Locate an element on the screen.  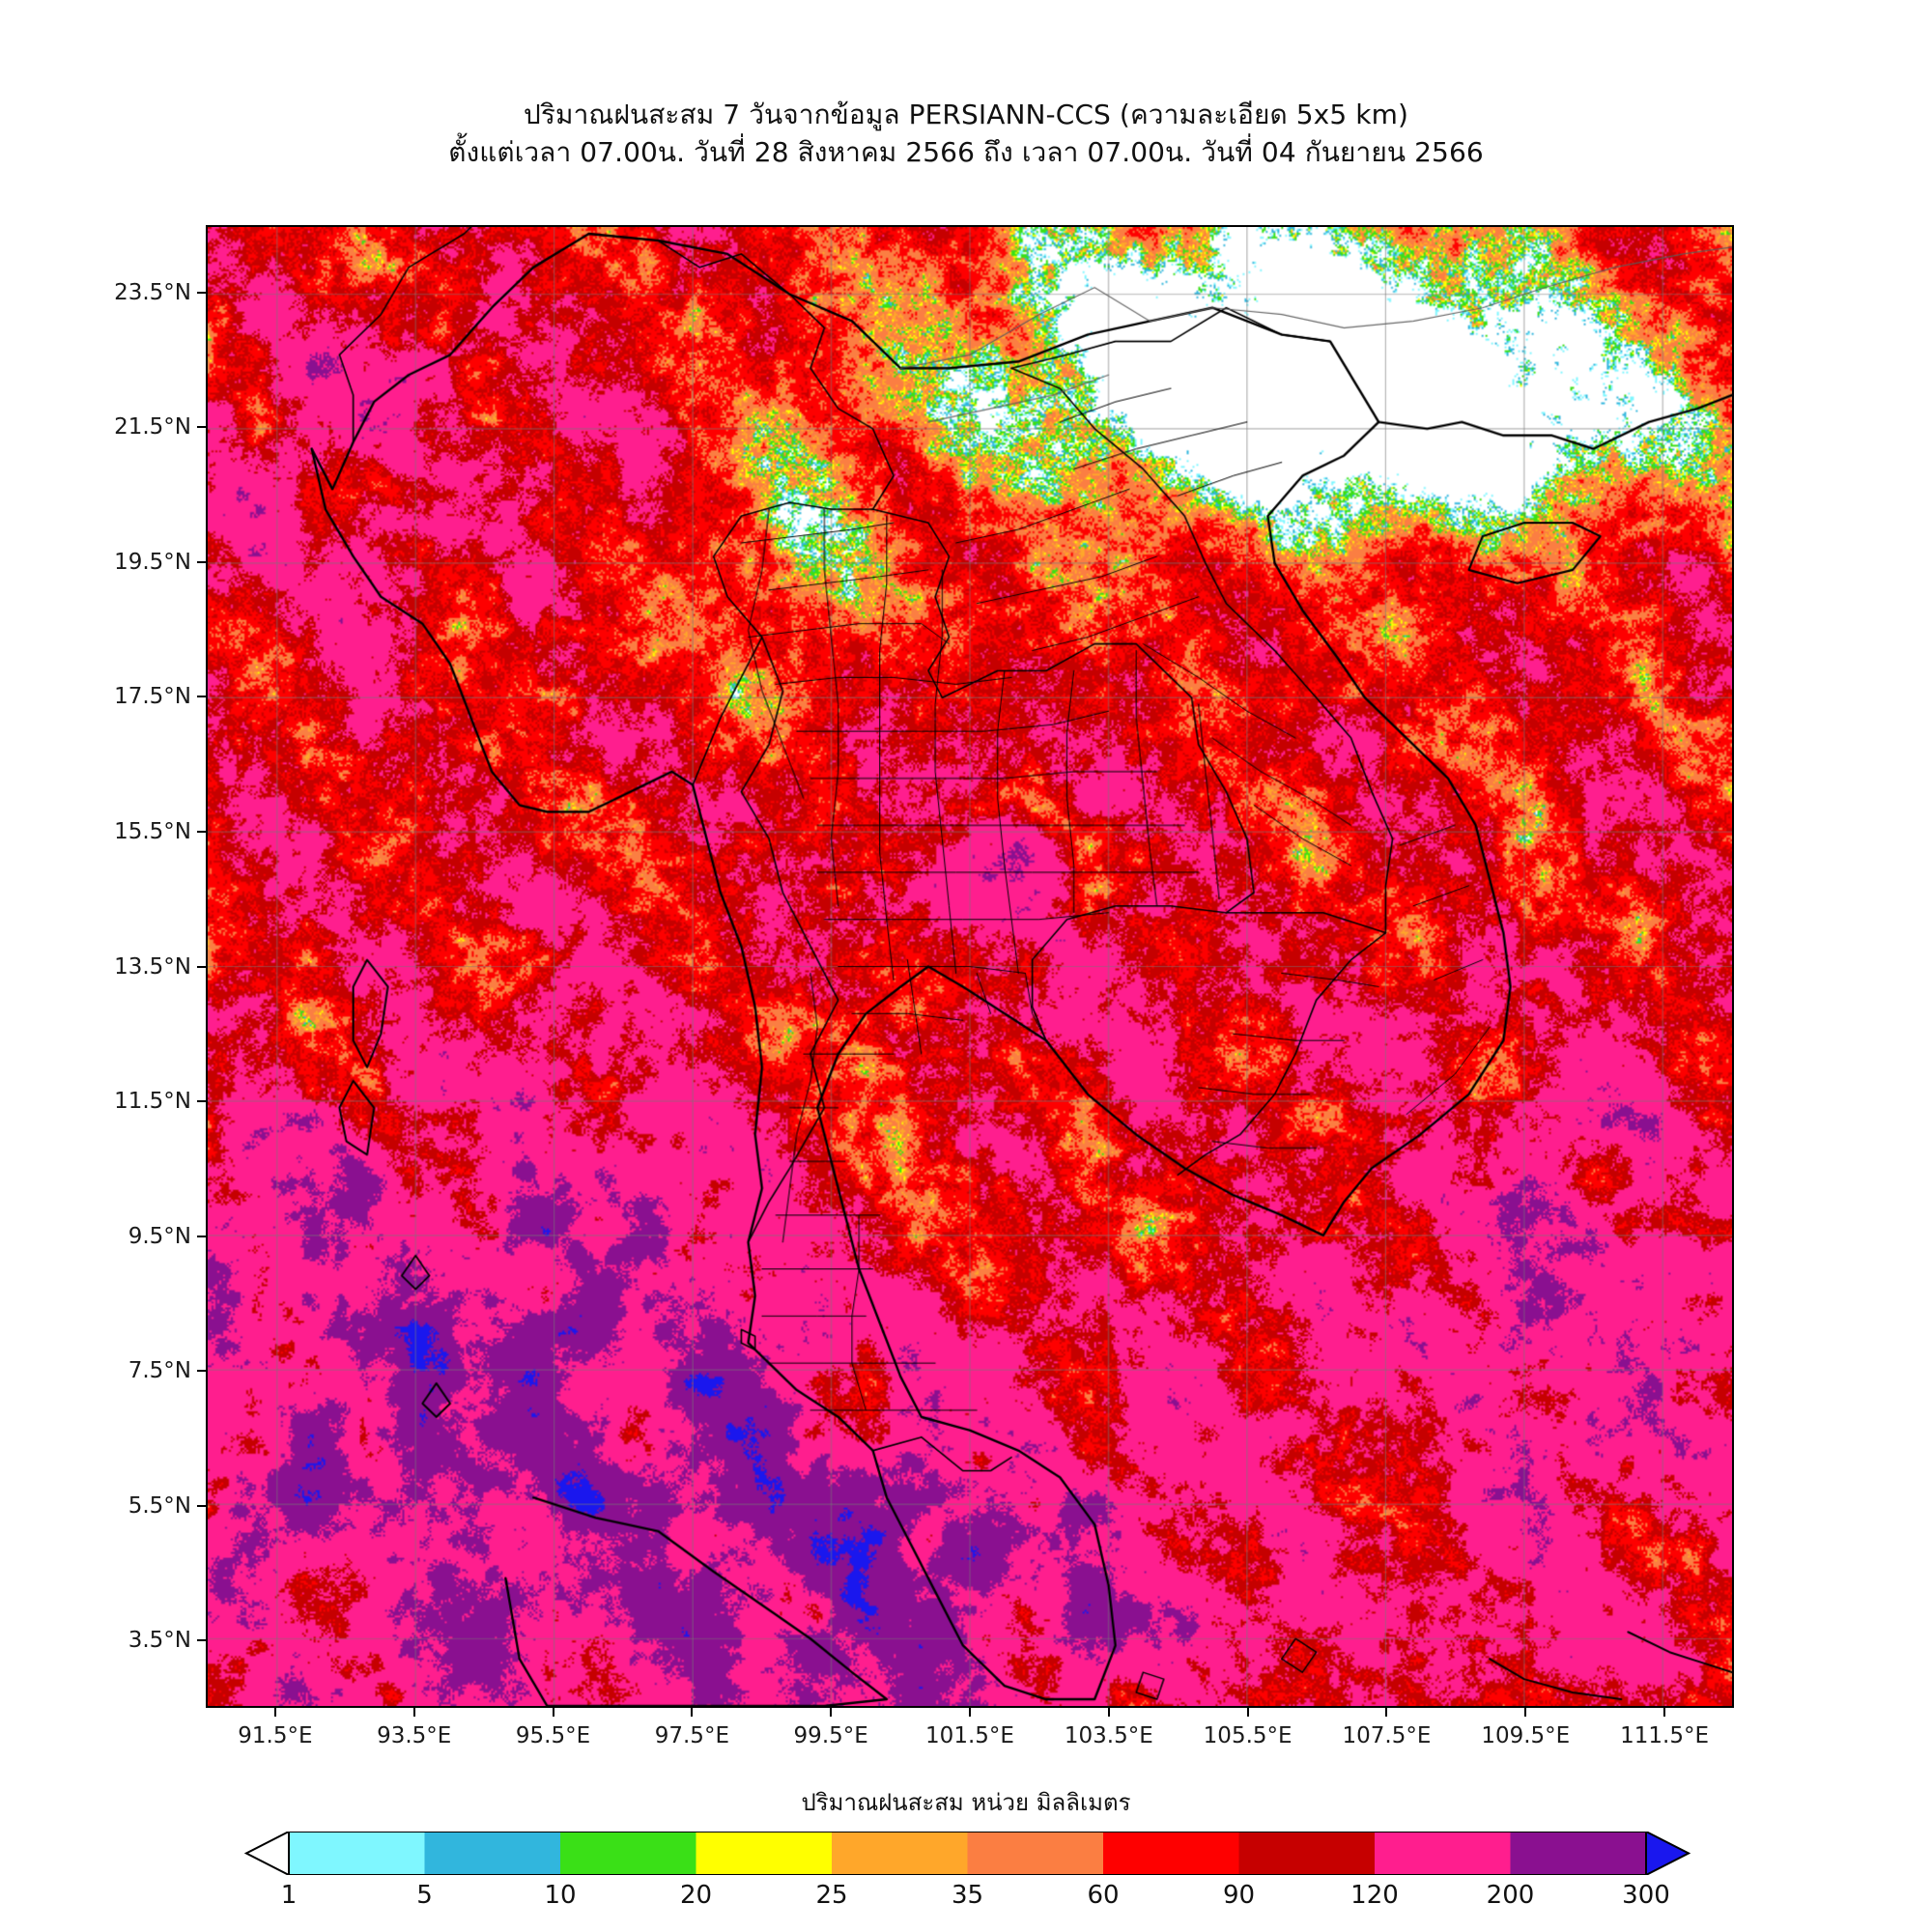
y-axis-tick-label: 13.5°N is located at coordinates (152, 966).